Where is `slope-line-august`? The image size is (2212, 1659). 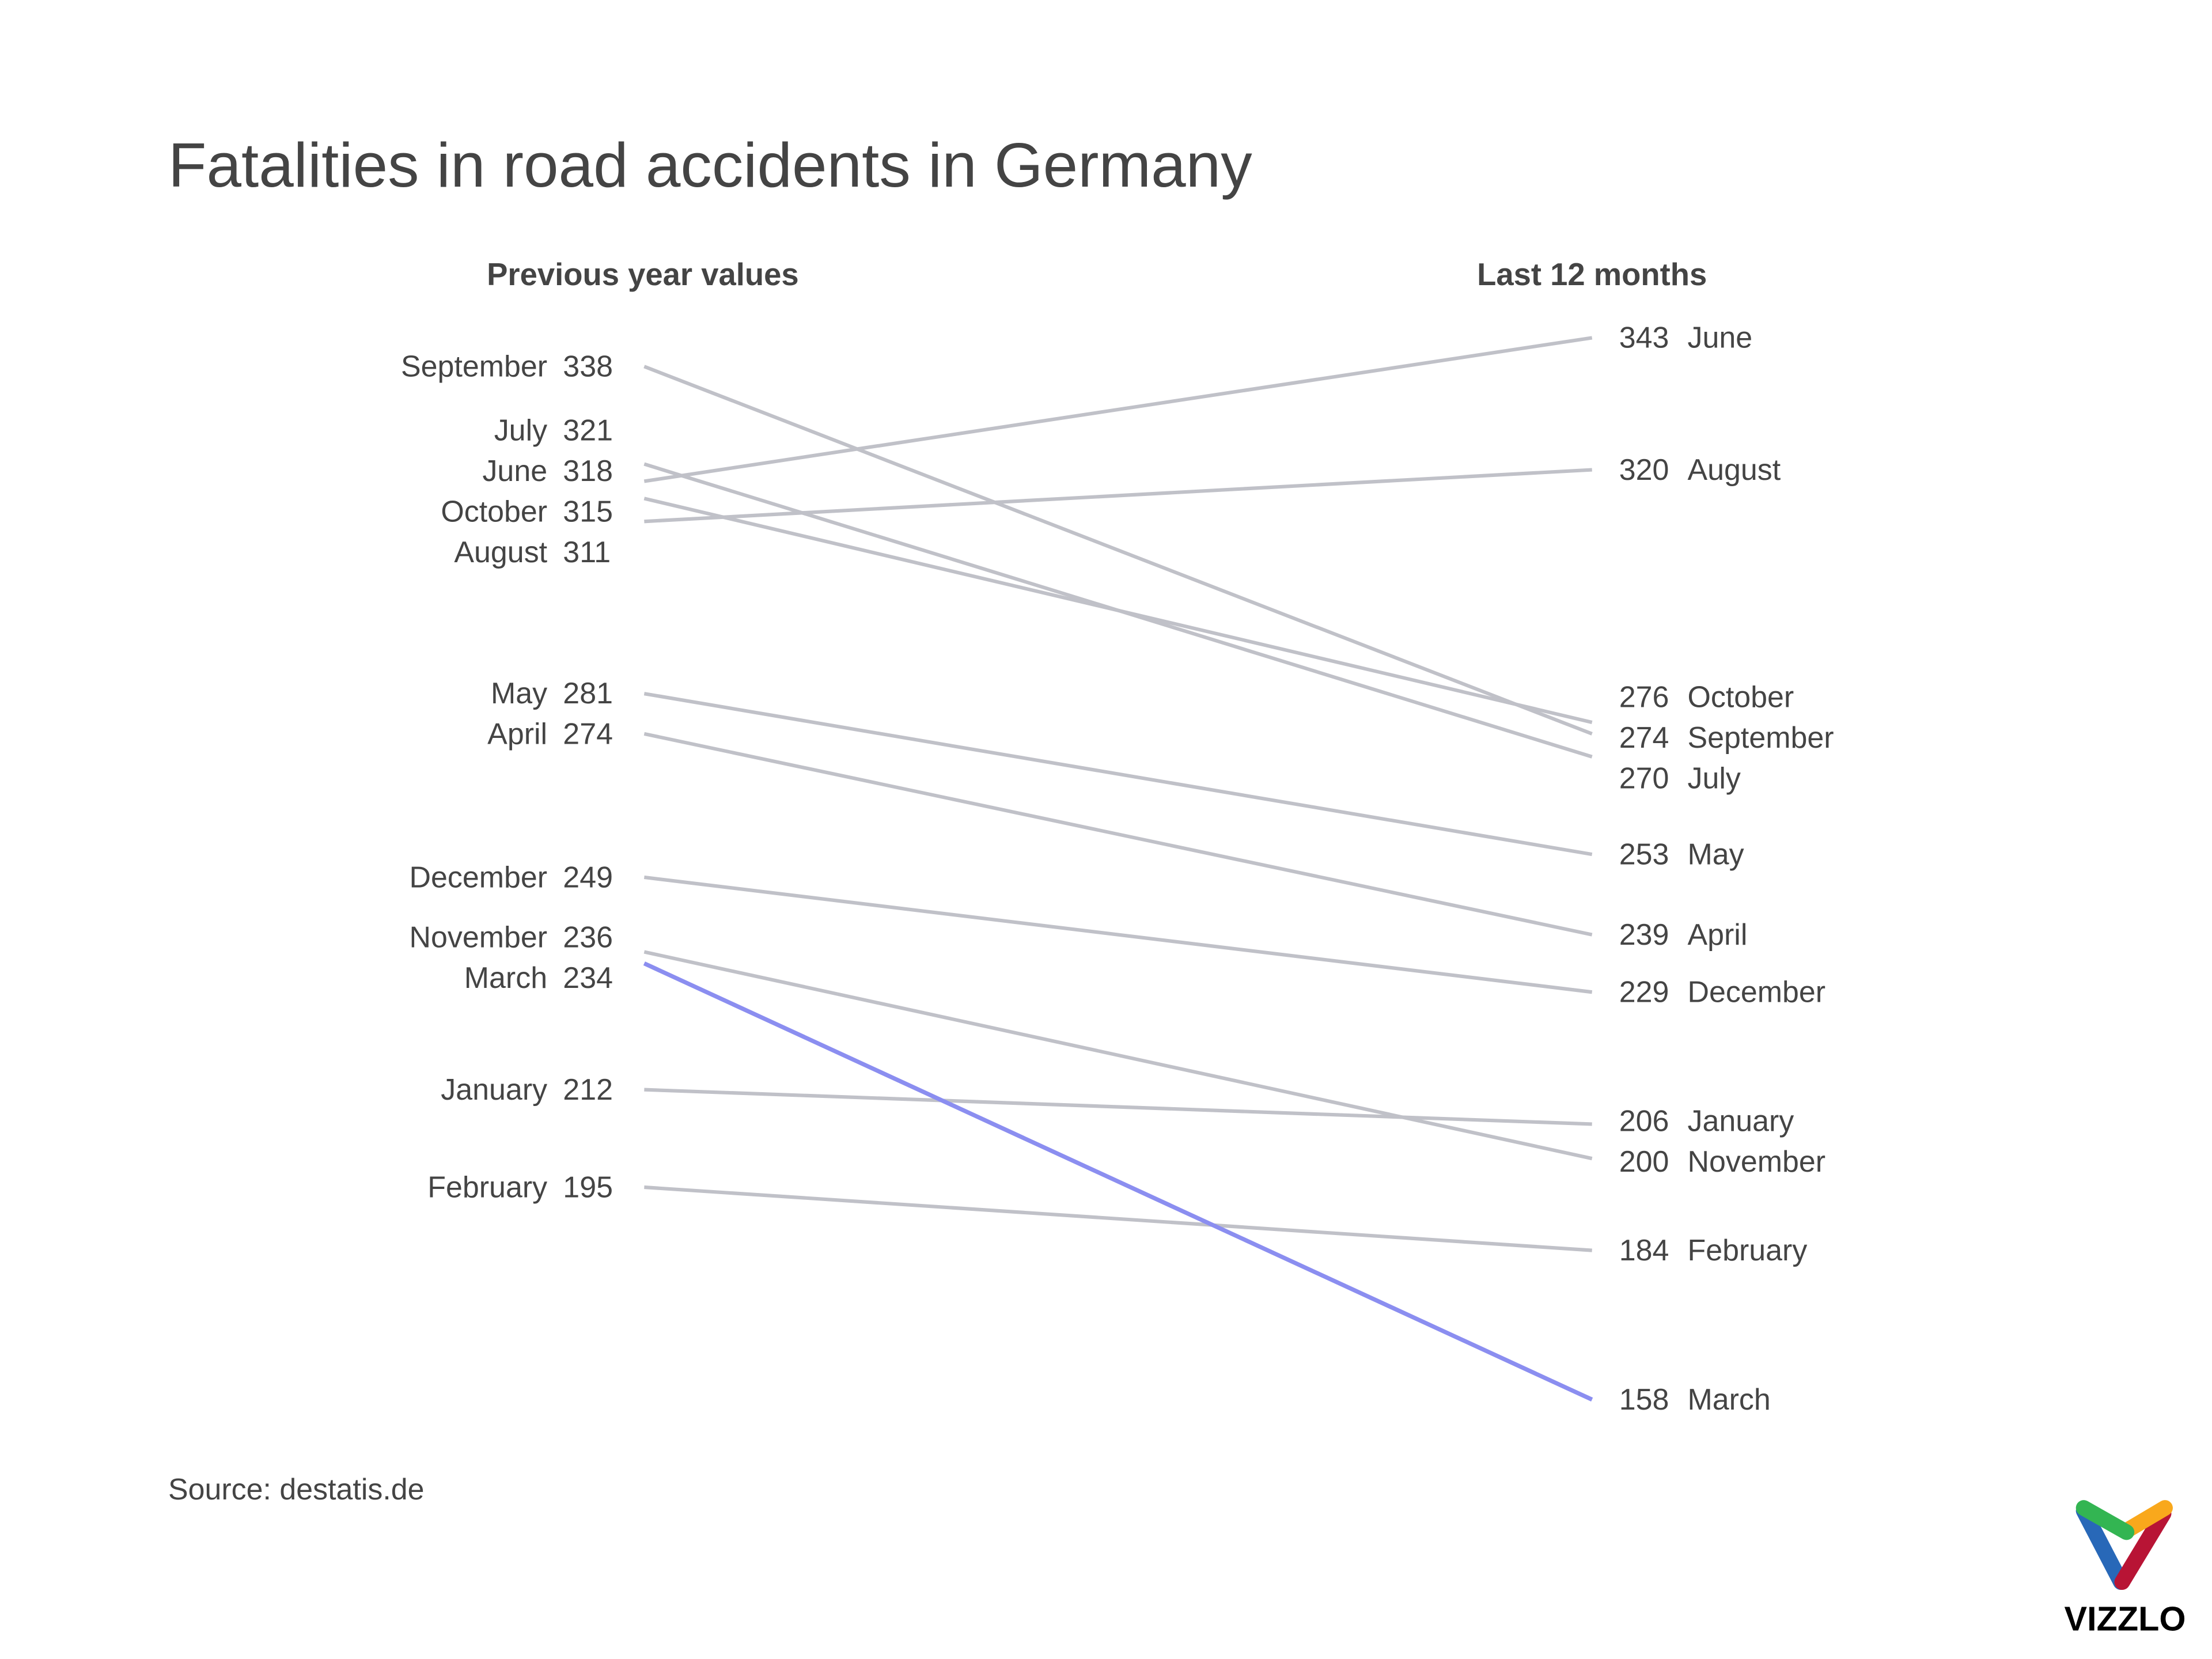 slope-line-august is located at coordinates (1118, 496).